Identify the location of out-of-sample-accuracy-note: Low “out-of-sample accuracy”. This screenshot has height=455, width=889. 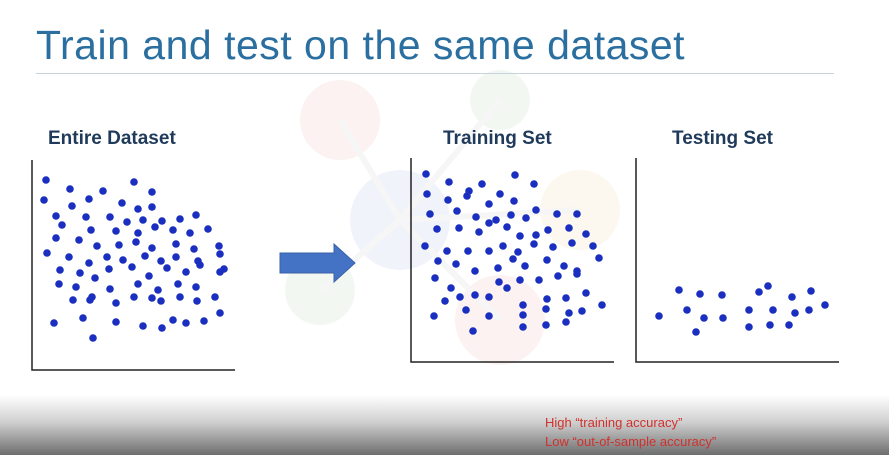
(631, 441).